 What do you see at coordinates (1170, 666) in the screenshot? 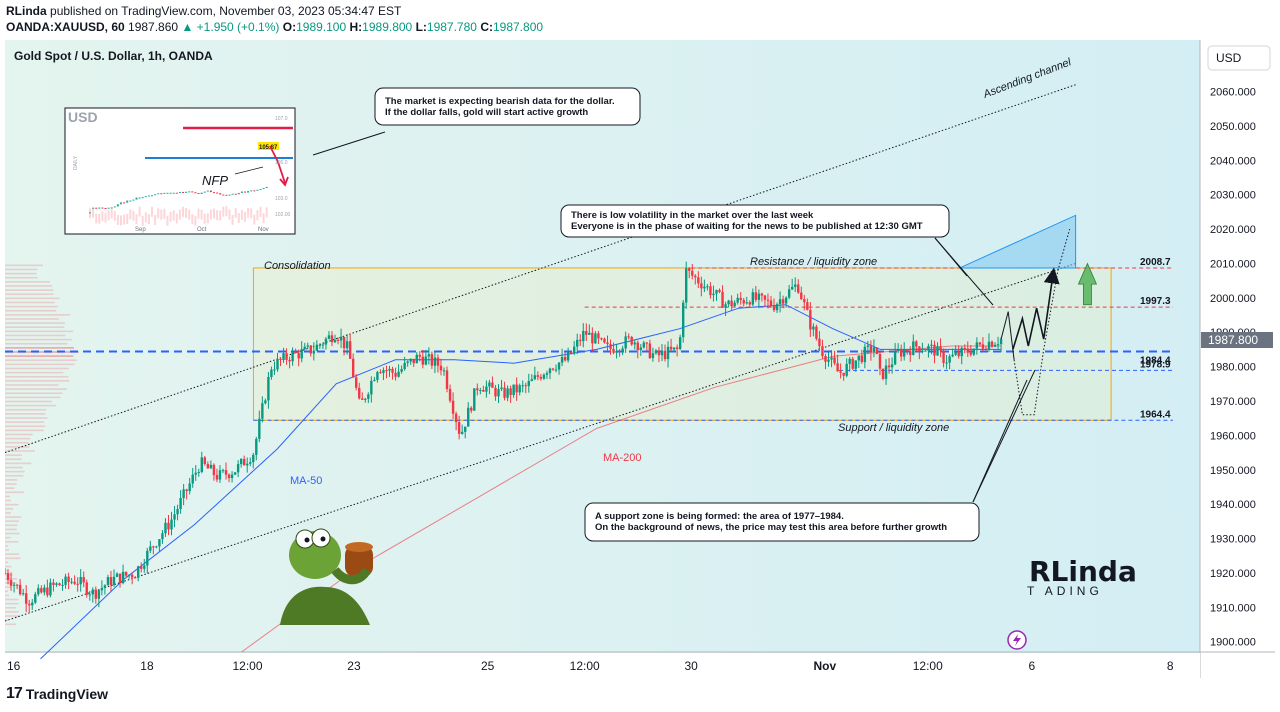
I see `x-tick-label: 8` at bounding box center [1170, 666].